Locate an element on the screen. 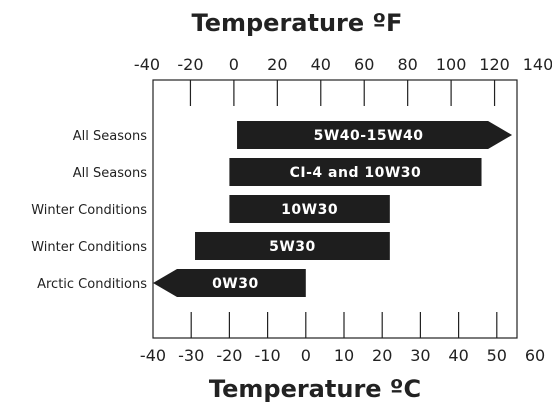  c-tick-label: 30 is located at coordinates (420, 355).